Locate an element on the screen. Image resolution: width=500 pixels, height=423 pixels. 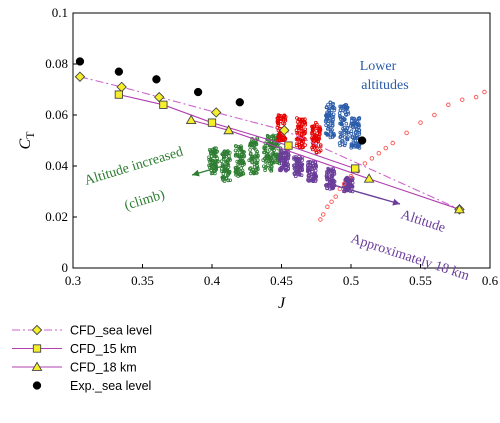
legend-label-3: Exp._sea level is located at coordinates (110, 386).